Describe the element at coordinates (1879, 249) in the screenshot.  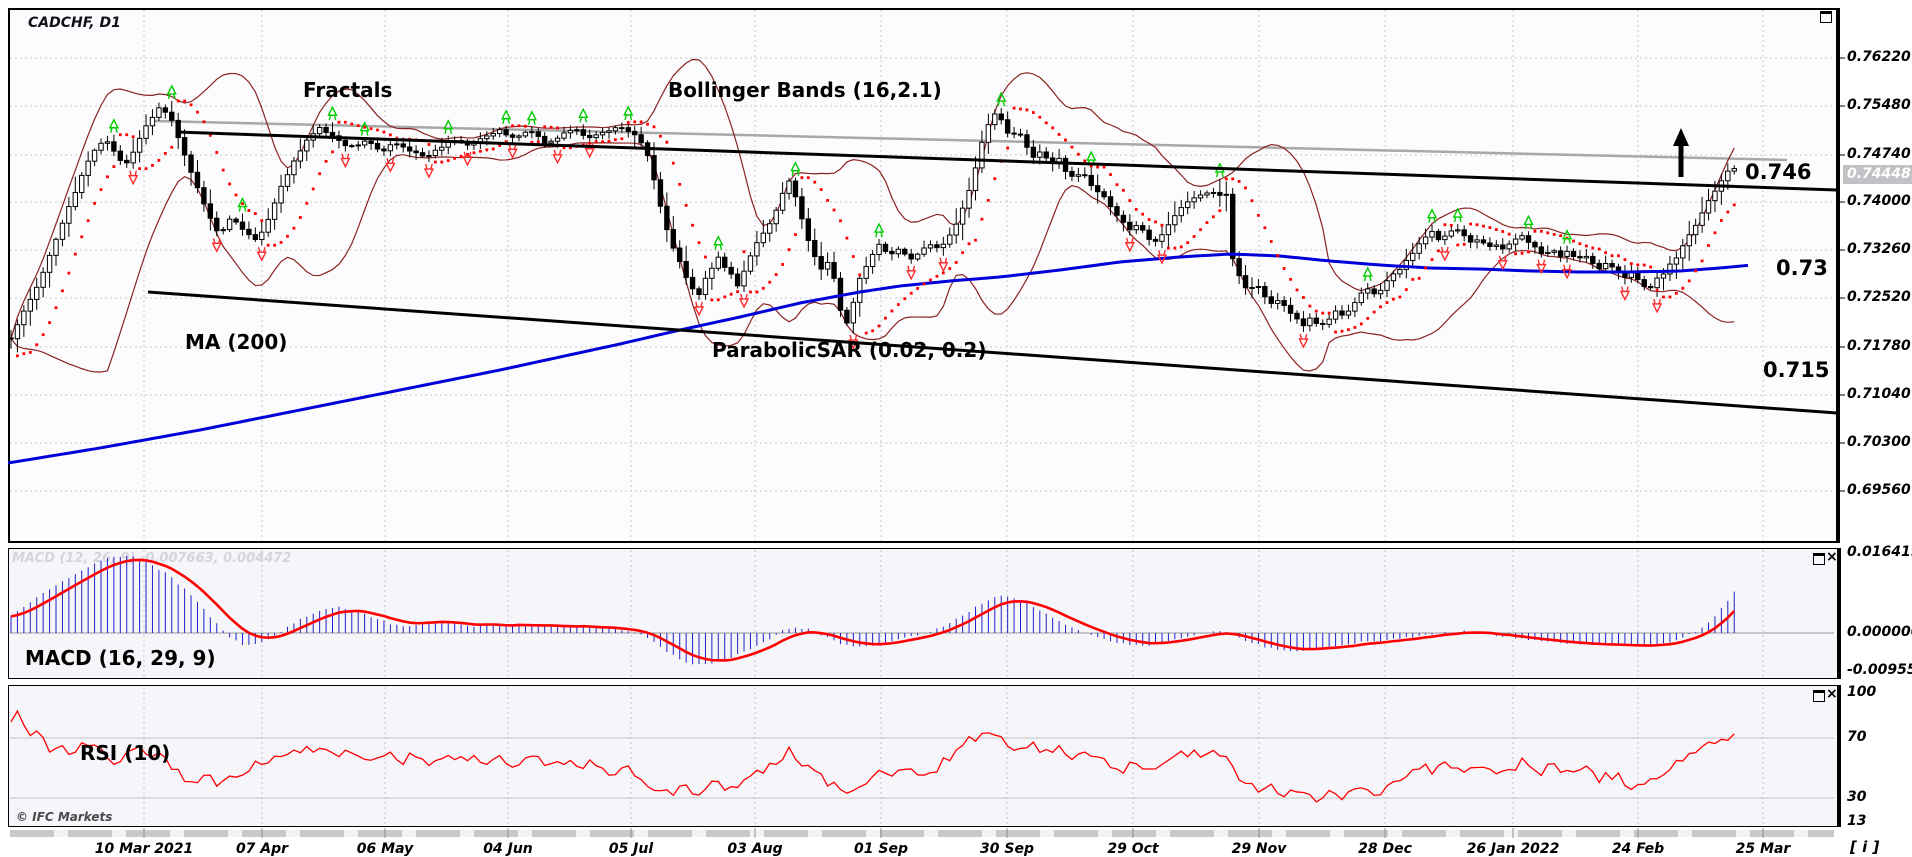
I see `price-axis-label: 0.73260` at that location.